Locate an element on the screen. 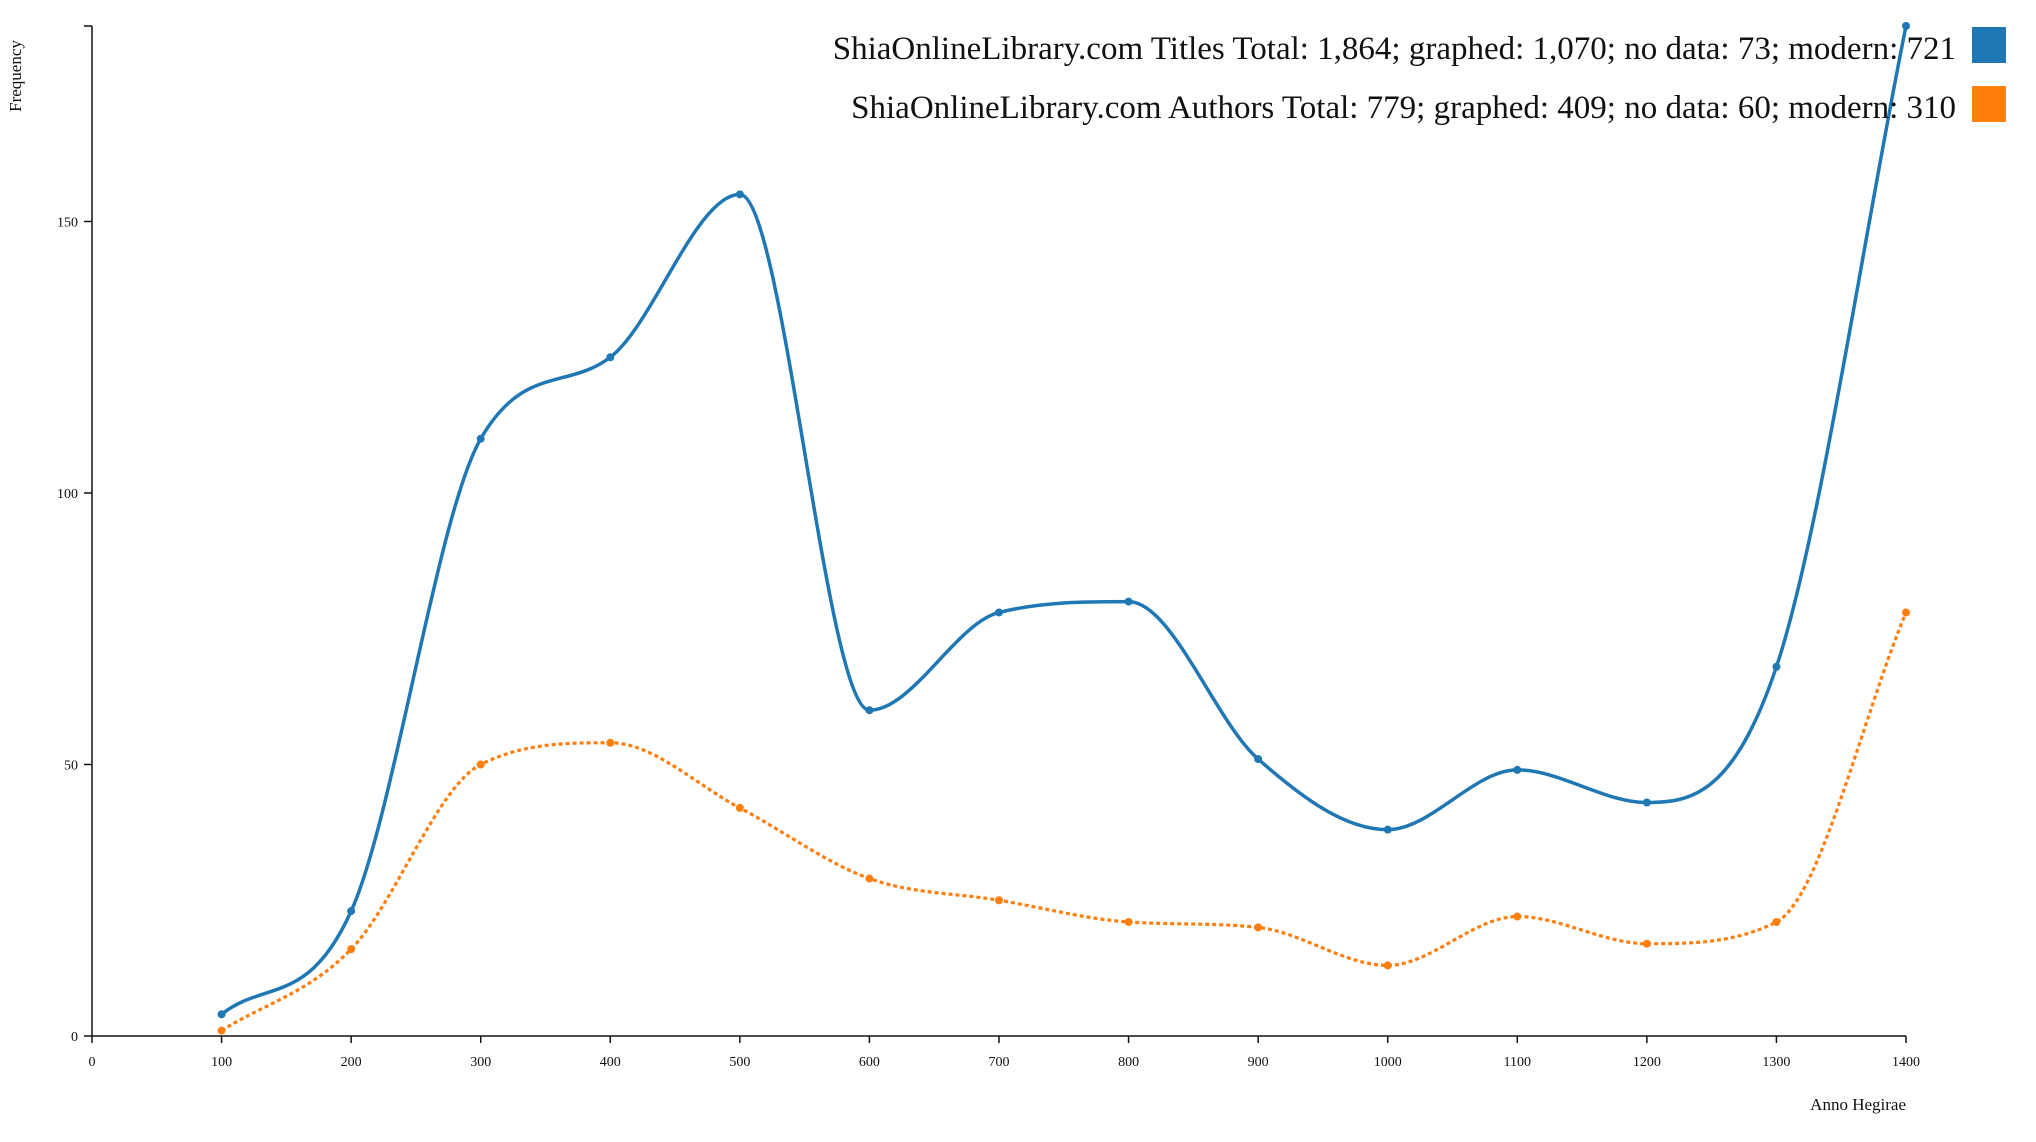 This screenshot has height=1142, width=2036. x-tick-label: 0 is located at coordinates (92, 1062).